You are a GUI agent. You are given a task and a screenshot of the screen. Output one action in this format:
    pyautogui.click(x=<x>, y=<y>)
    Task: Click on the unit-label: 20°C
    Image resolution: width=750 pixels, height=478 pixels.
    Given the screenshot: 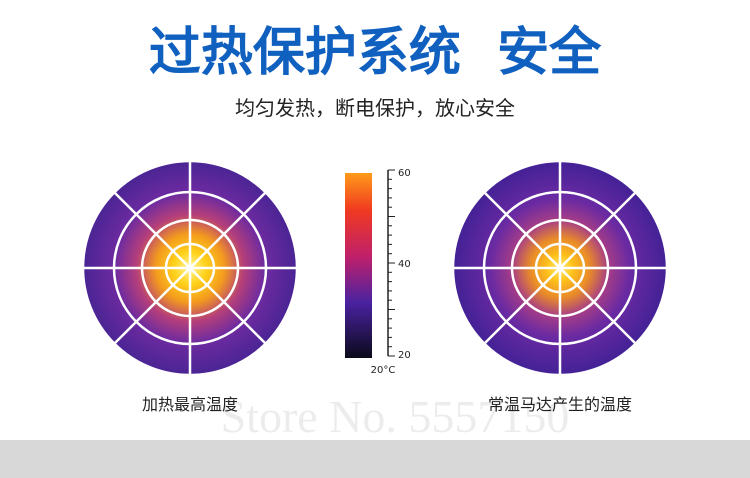 What is the action you would take?
    pyautogui.click(x=383, y=370)
    